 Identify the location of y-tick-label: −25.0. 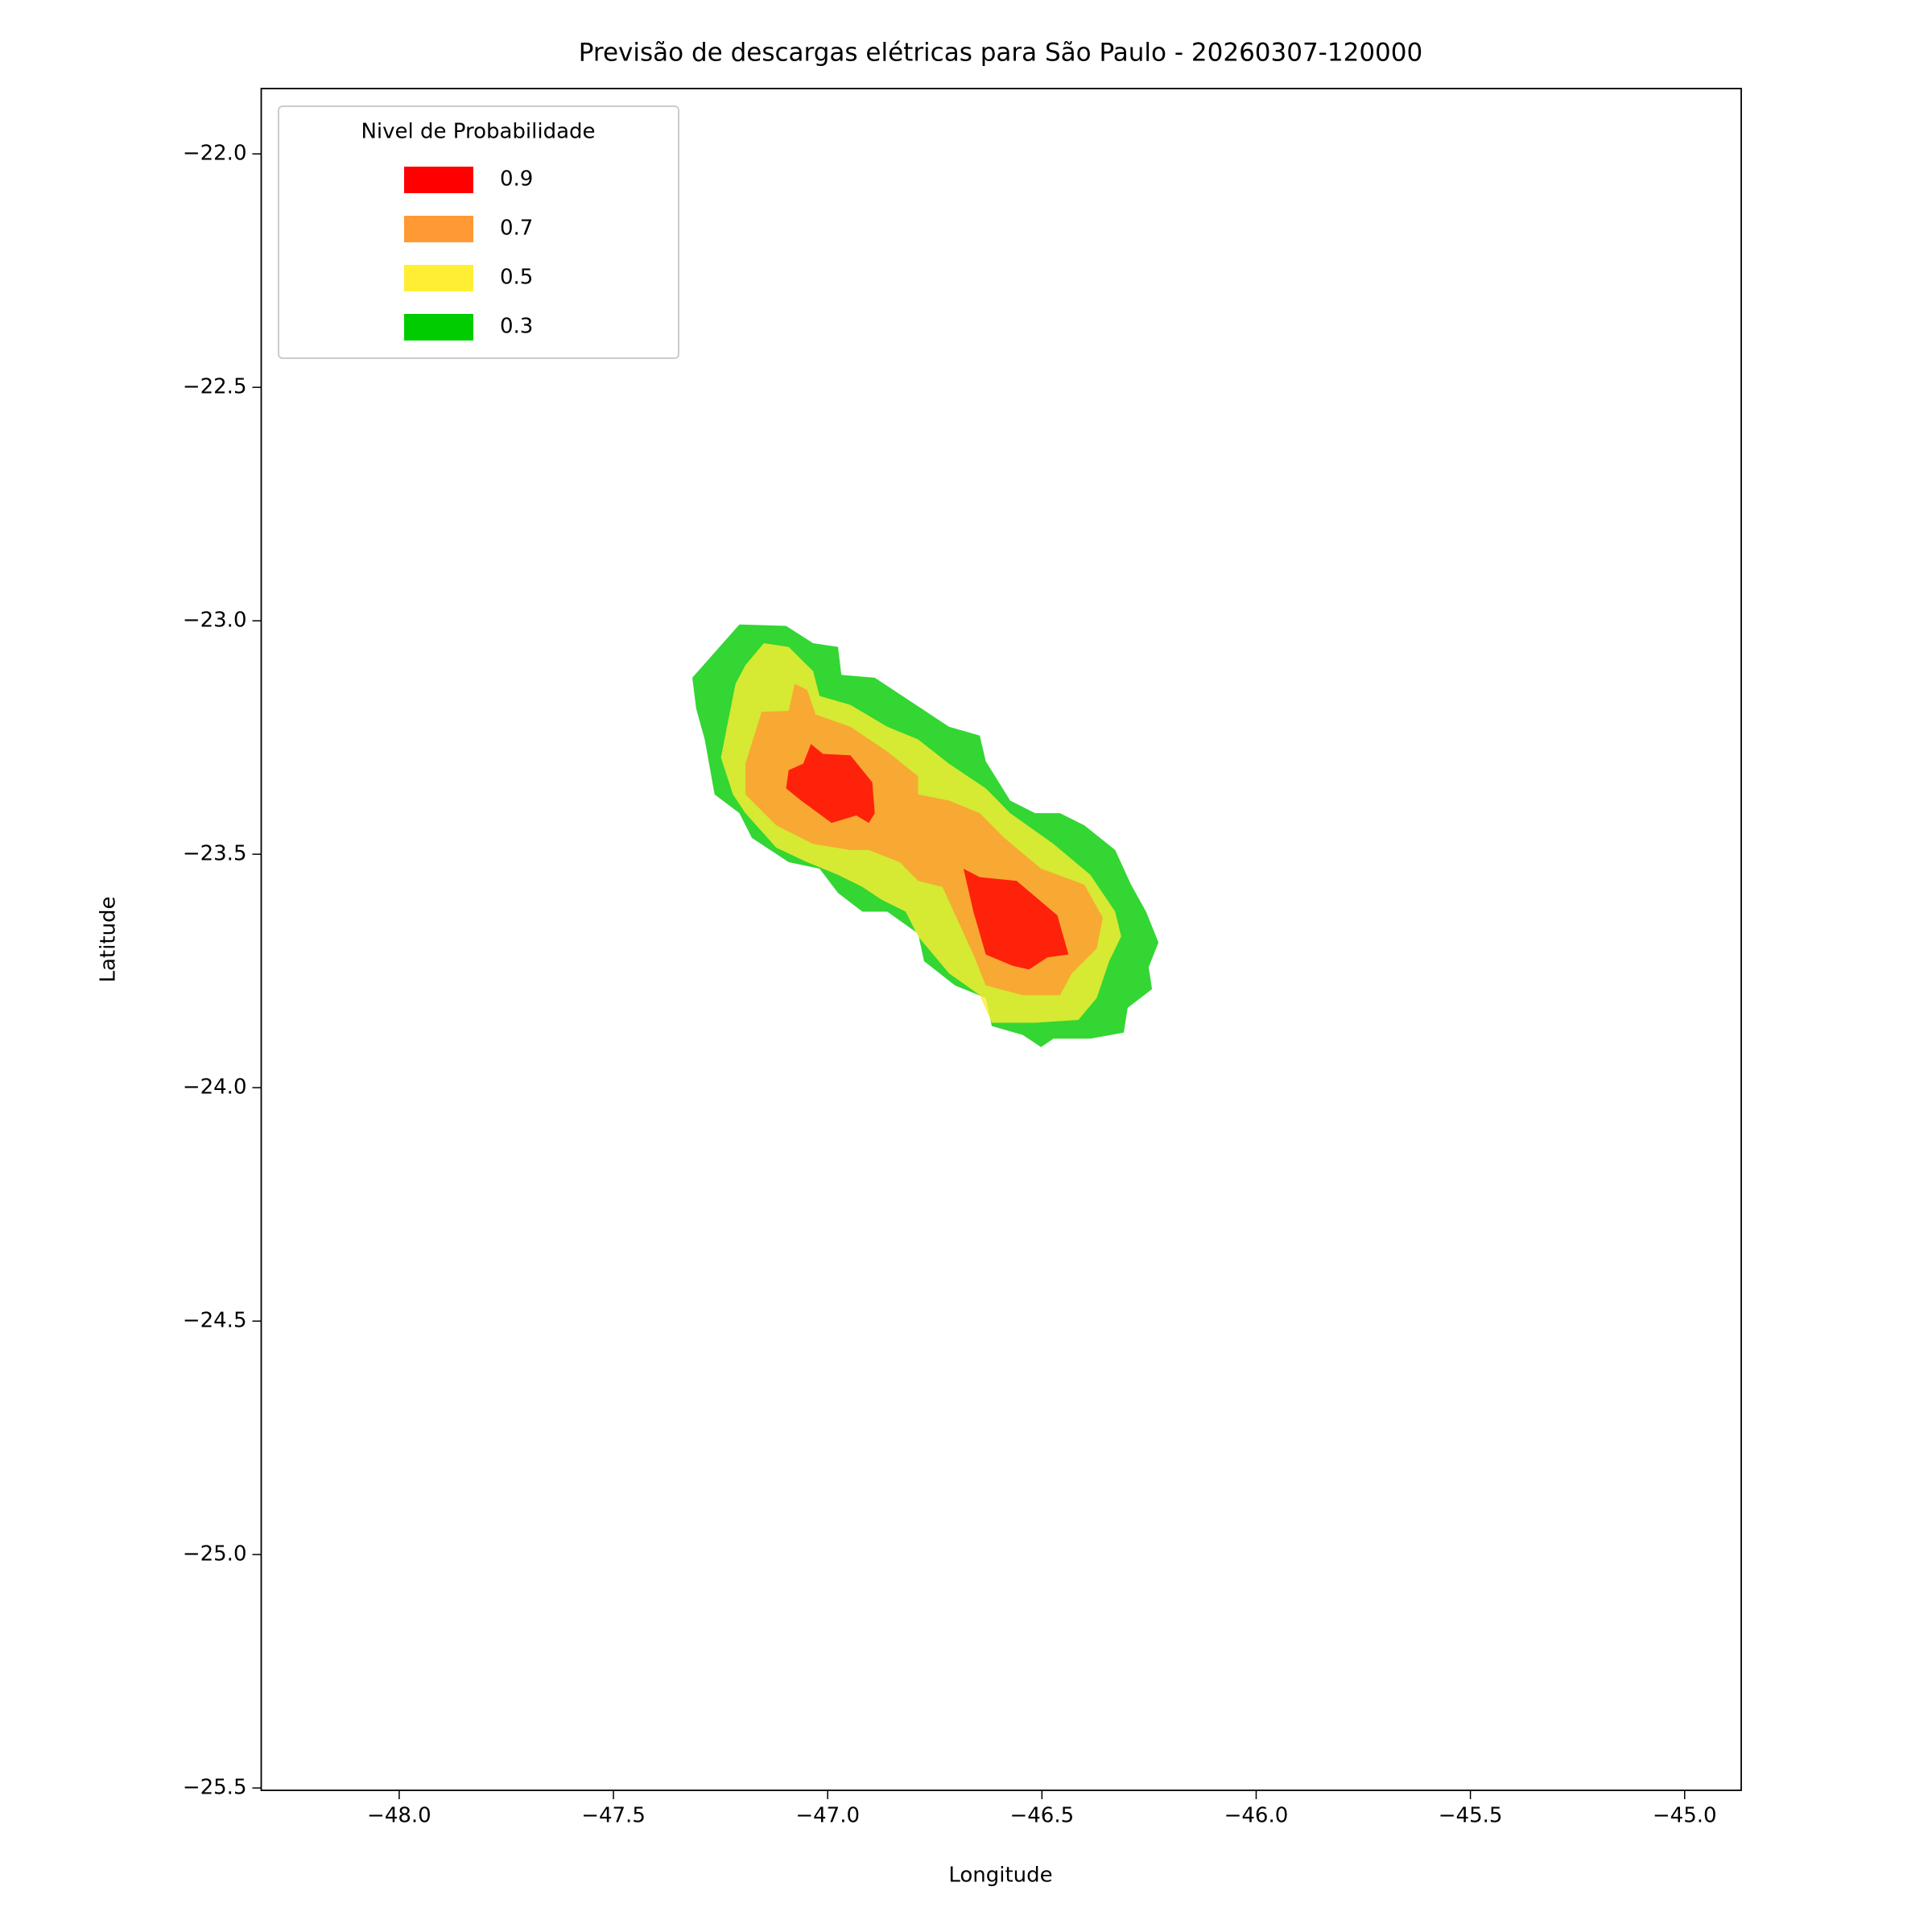
(215, 1554).